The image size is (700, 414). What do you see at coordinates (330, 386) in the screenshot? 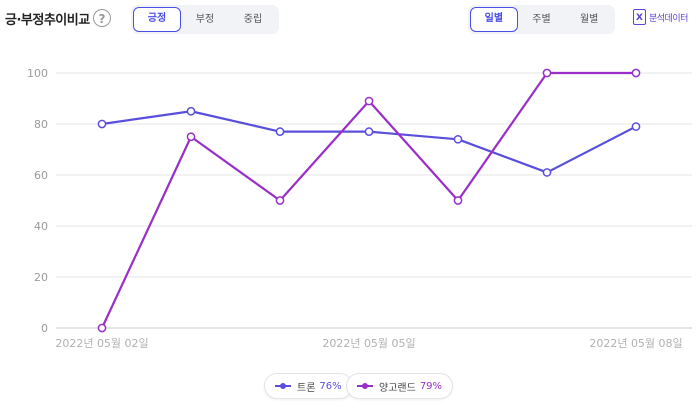
I see `legend-percent: 76%` at bounding box center [330, 386].